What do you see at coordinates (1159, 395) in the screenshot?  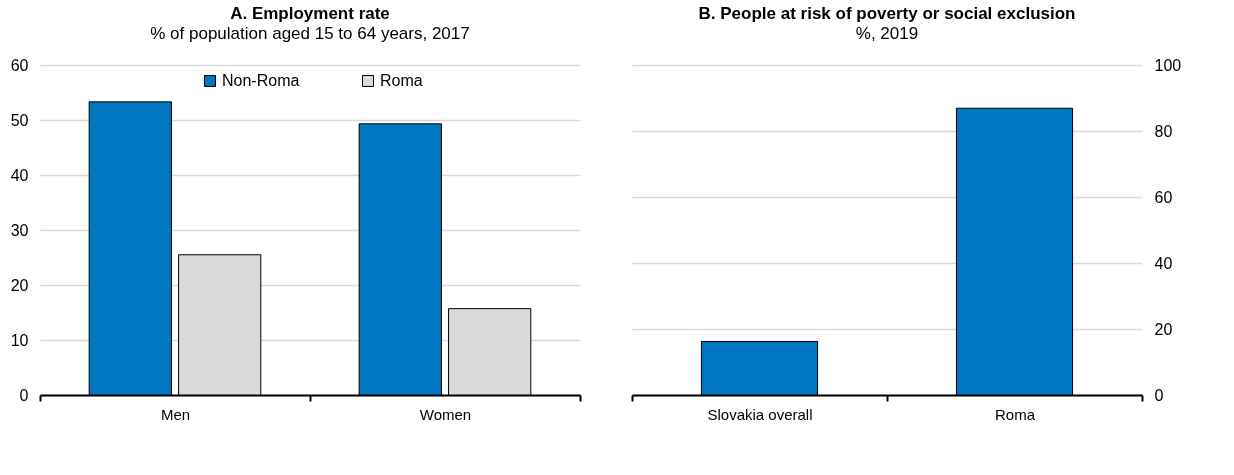 I see `y2-tick-label: 0` at bounding box center [1159, 395].